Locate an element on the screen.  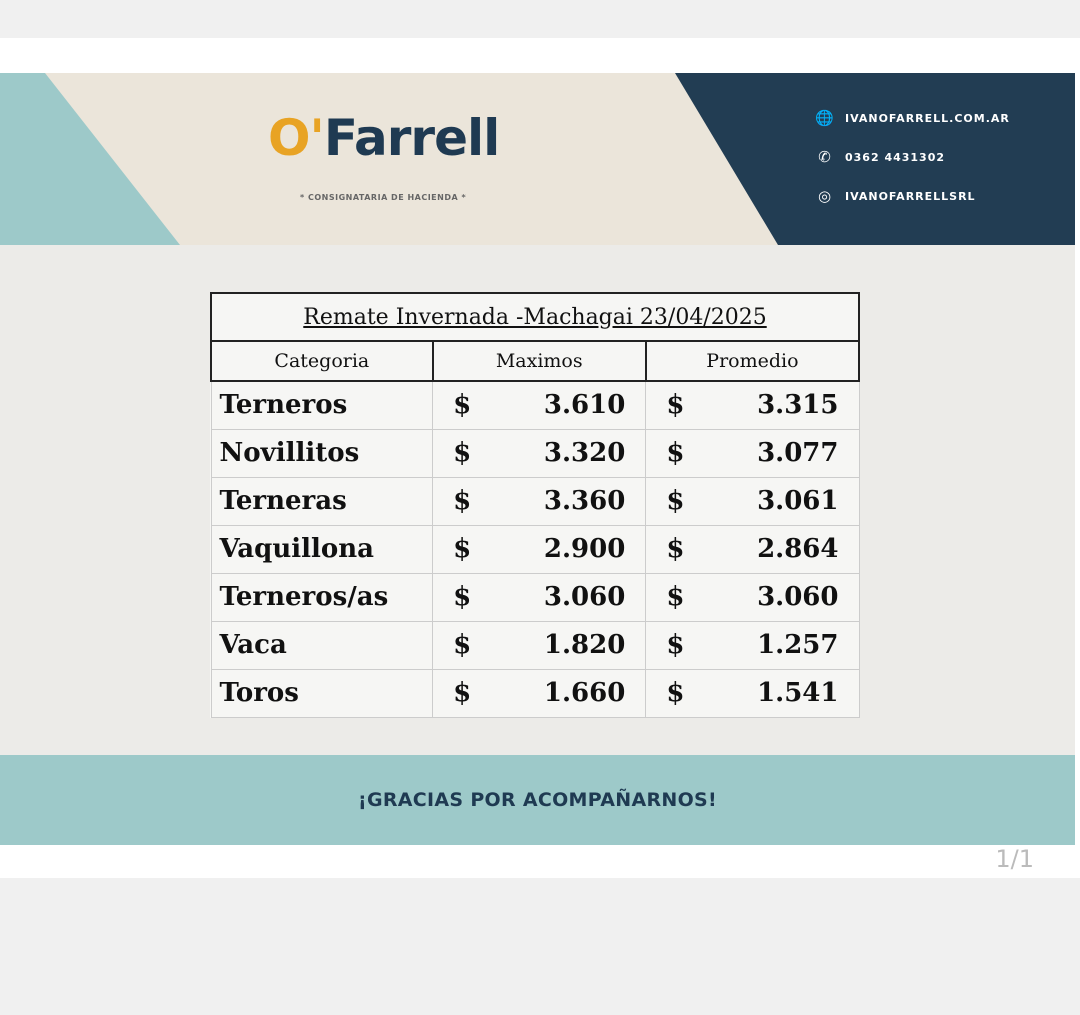
promedio-cell: $3.077 is located at coordinates (752, 453).